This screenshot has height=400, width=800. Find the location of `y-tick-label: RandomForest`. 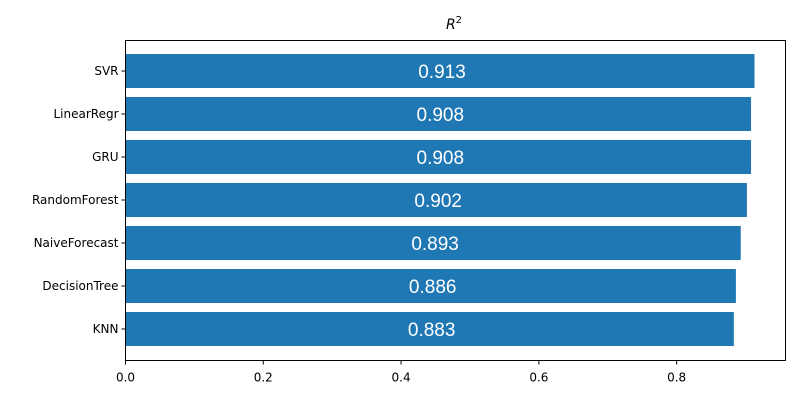

y-tick-label: RandomForest is located at coordinates (75, 200).